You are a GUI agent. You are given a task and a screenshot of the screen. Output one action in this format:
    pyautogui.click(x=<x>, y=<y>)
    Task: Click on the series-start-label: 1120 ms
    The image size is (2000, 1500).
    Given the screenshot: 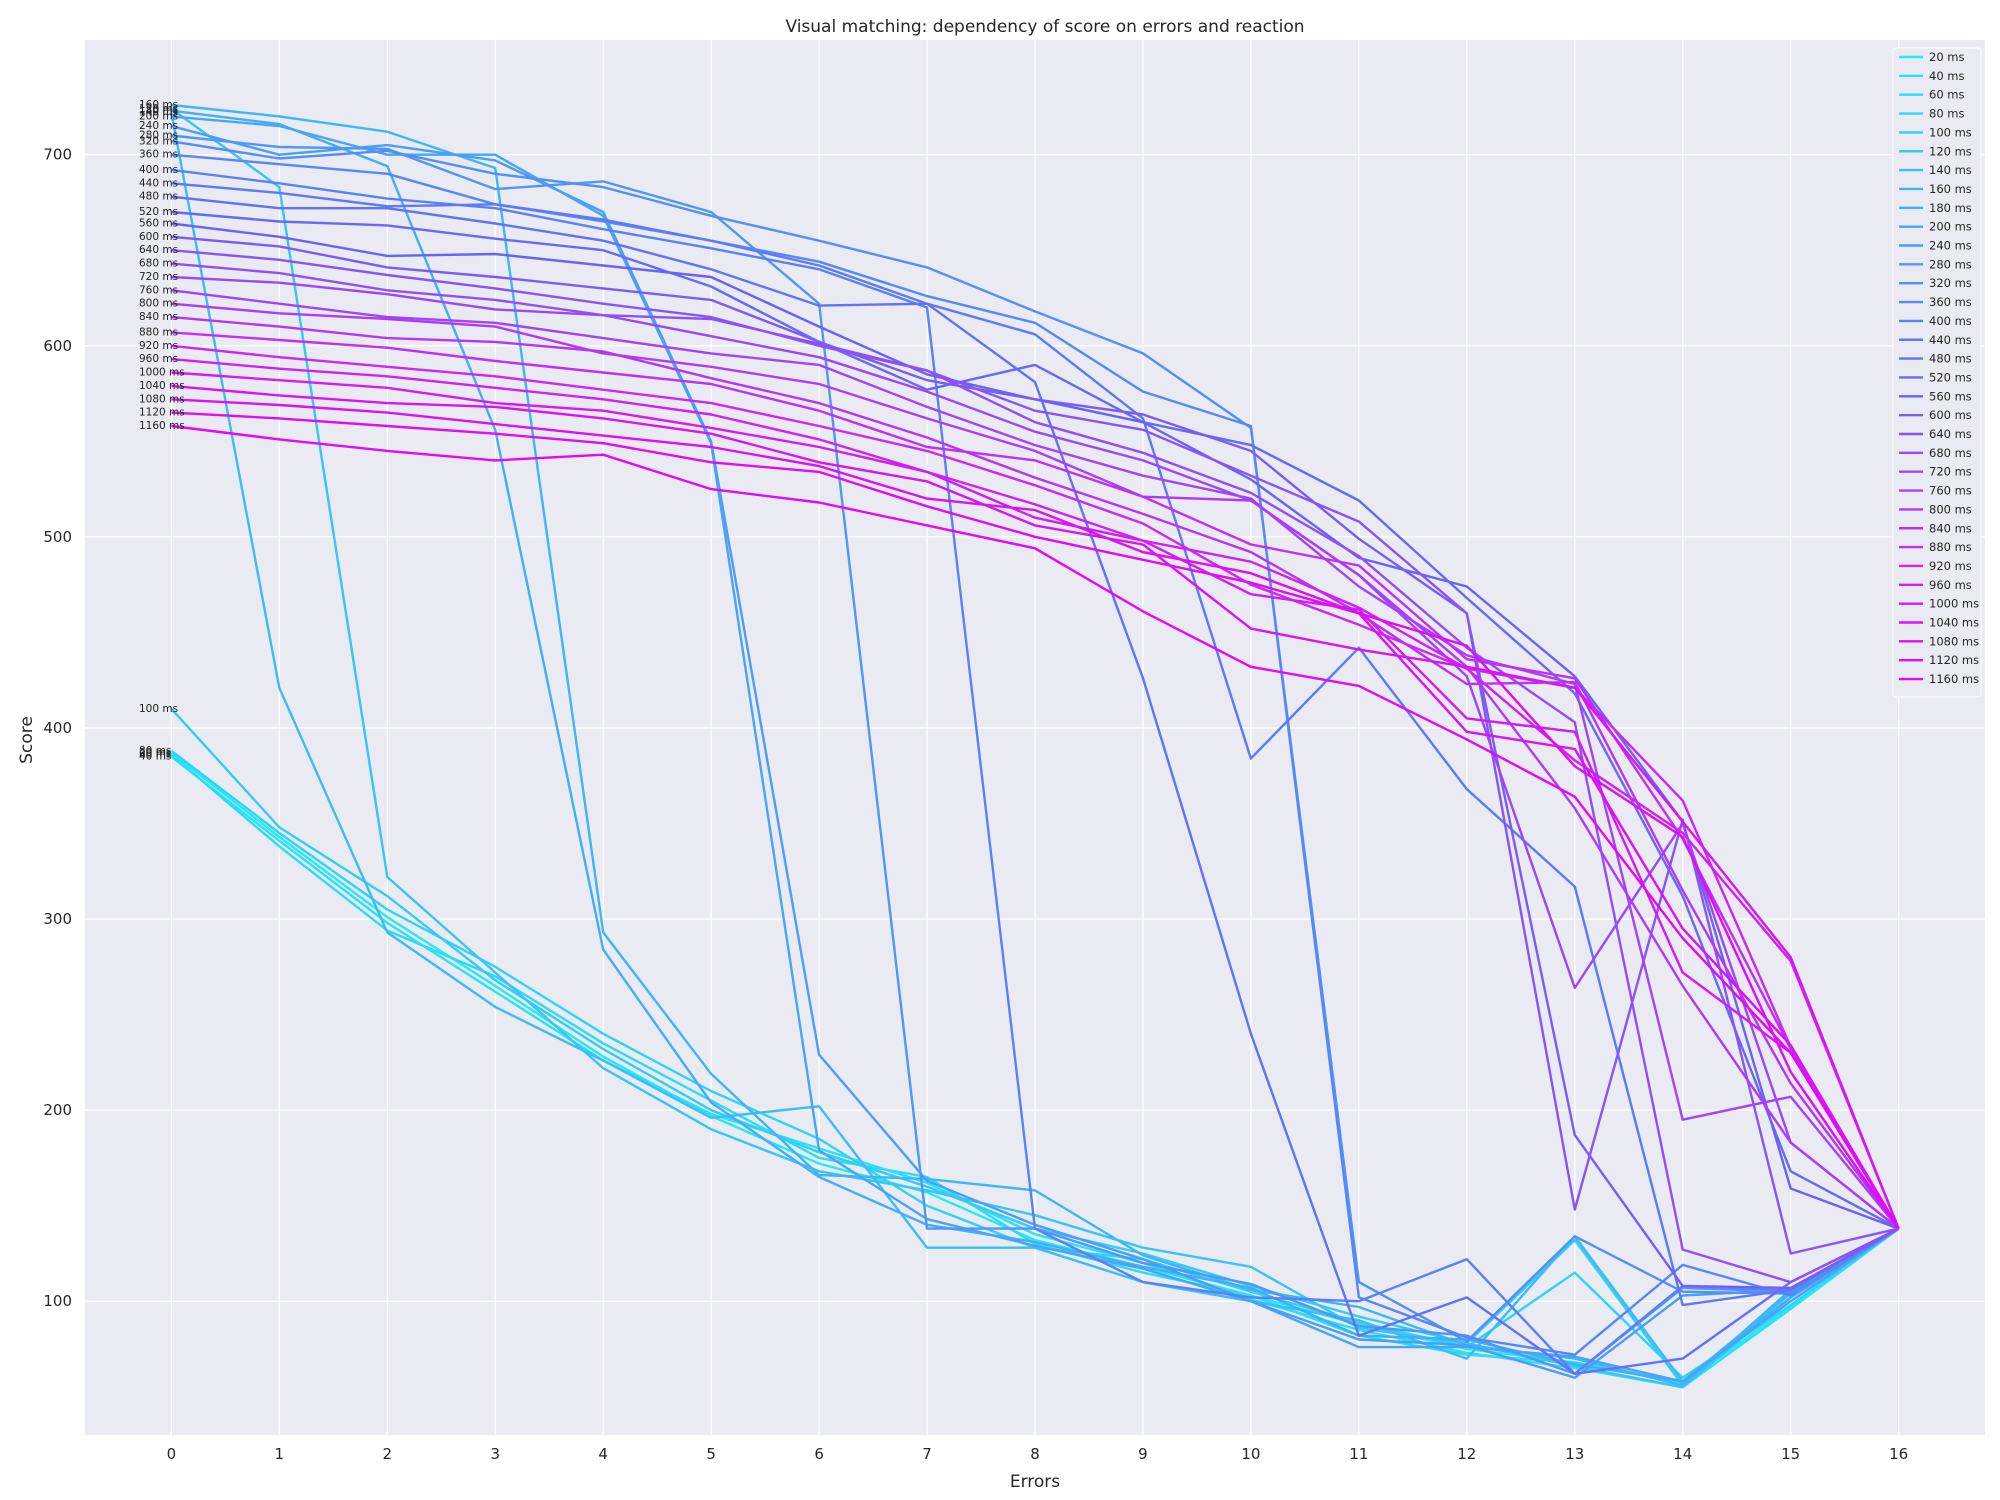 What is the action you would take?
    pyautogui.click(x=162, y=413)
    